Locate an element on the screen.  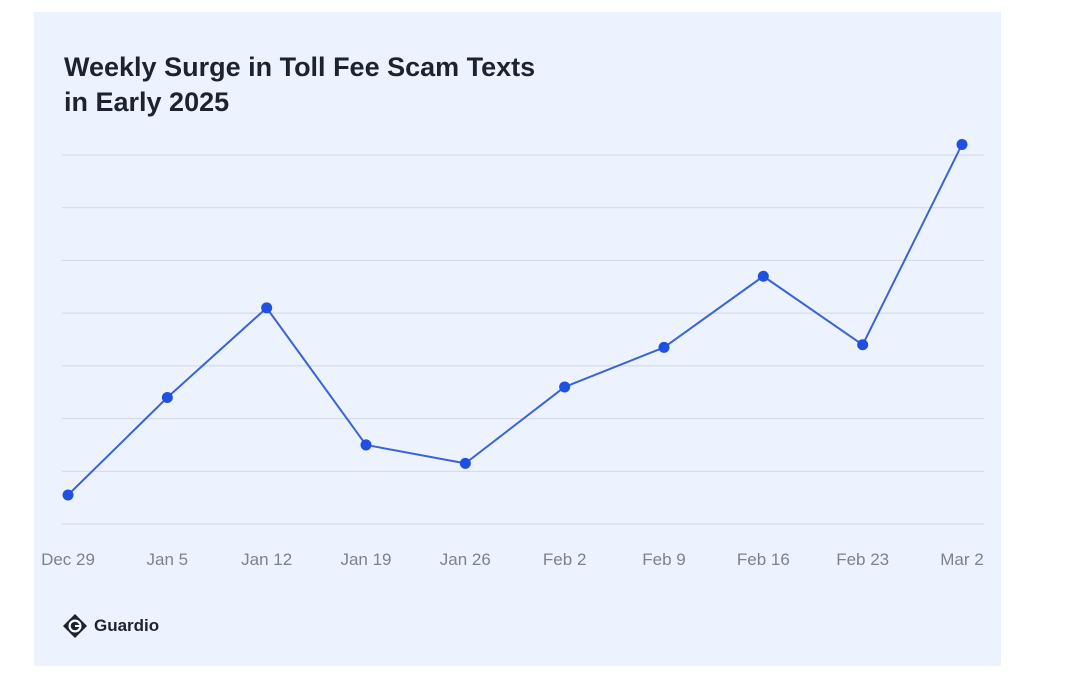
x-tick-label: Jan 19 is located at coordinates (365, 559).